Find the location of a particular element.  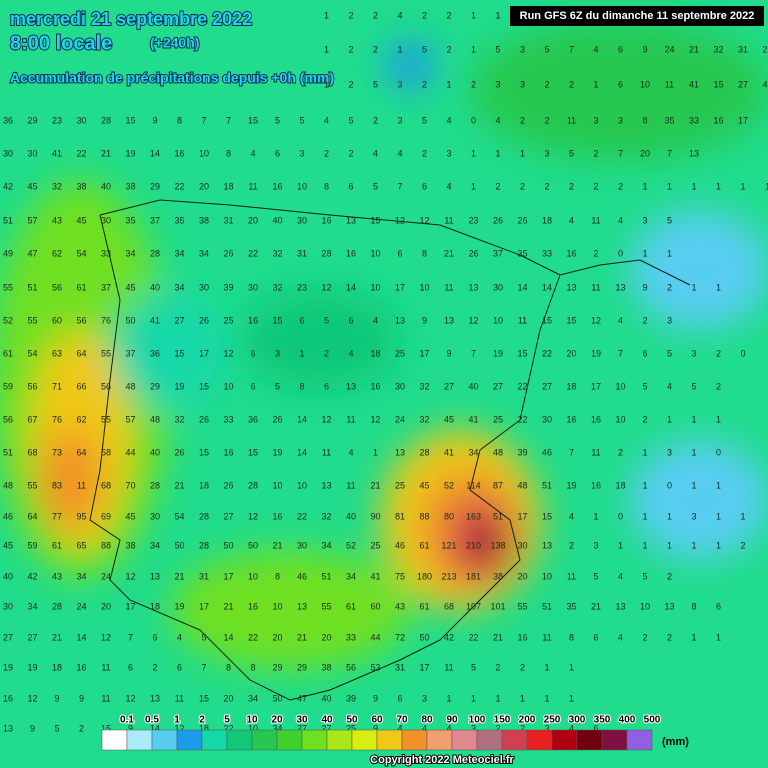

grid-value: 66 is located at coordinates (81, 386).